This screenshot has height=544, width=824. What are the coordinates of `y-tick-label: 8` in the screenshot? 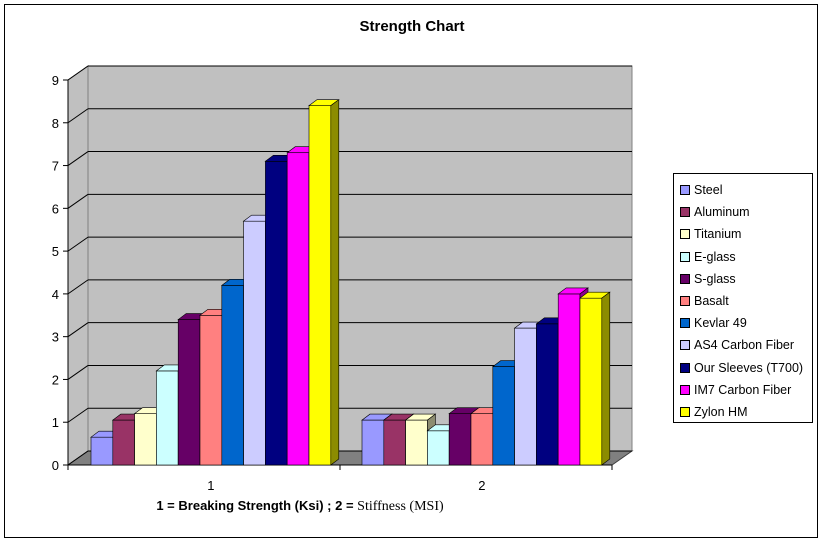 It's located at (55, 123).